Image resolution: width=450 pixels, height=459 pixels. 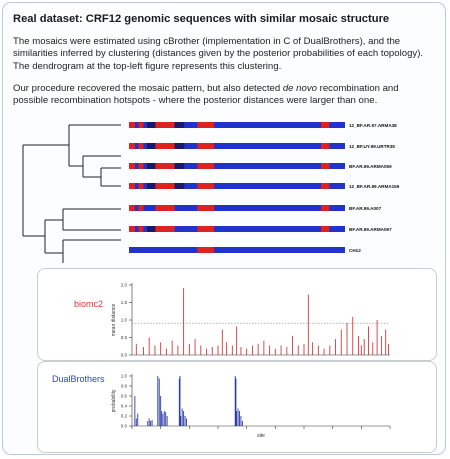 What do you see at coordinates (250, 320) in the screenshot?
I see `biomc2-plot: 0.0 0.5 1.0 1.5 2.0 mean distance` at bounding box center [250, 320].